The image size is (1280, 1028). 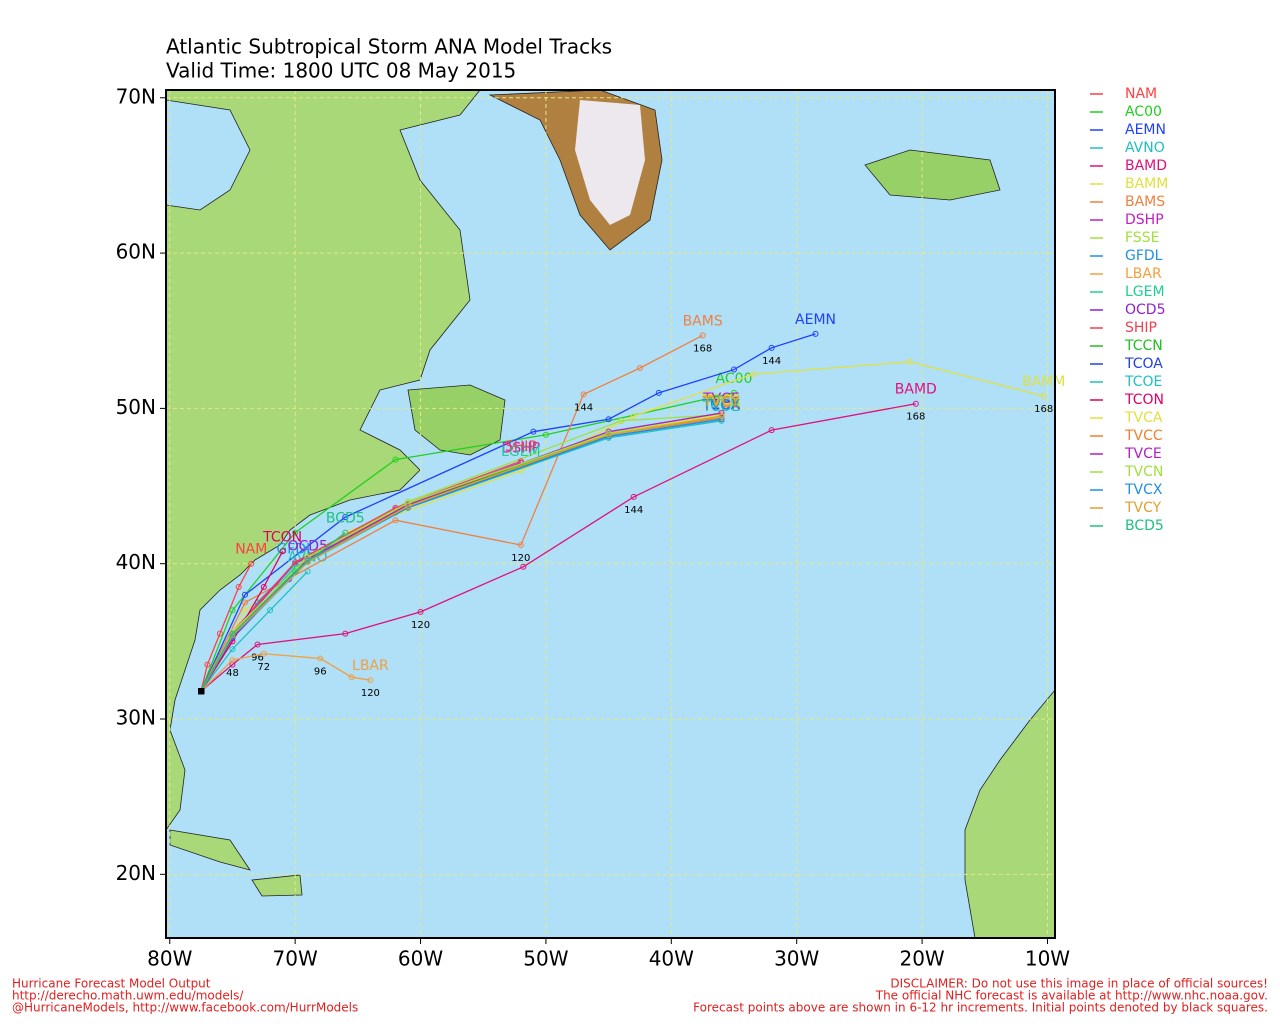 What do you see at coordinates (921, 959) in the screenshot?
I see `x-tick-label: 20W` at bounding box center [921, 959].